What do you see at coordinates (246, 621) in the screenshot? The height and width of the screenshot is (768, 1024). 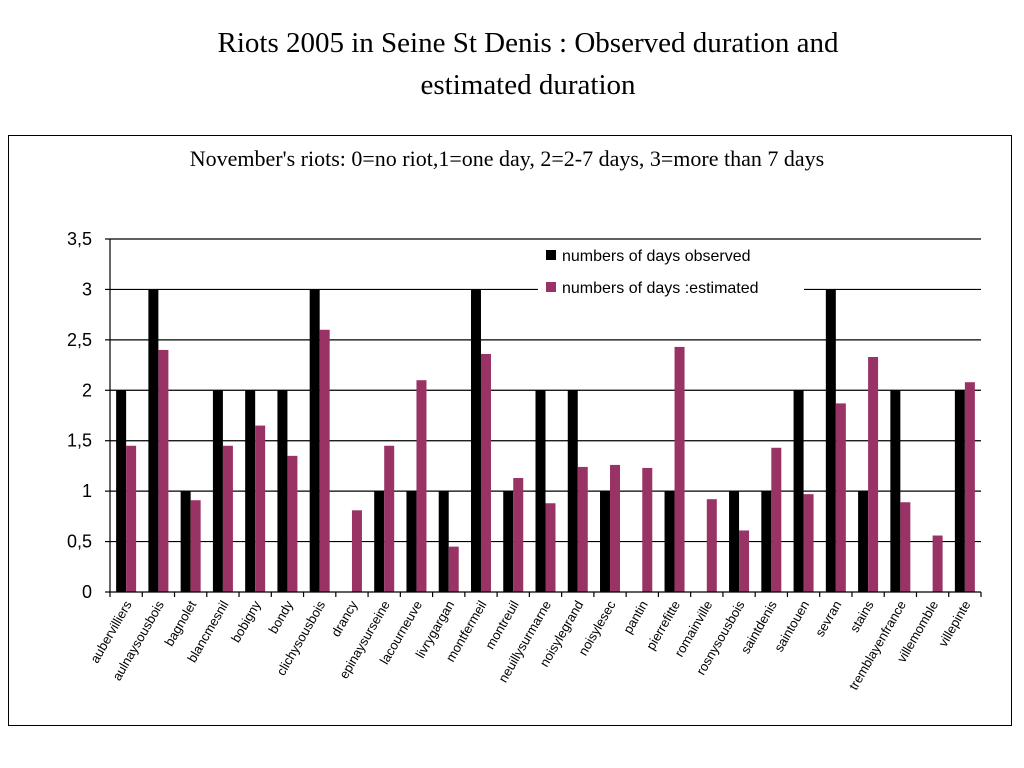 I see `x-tick-label: bobigny` at bounding box center [246, 621].